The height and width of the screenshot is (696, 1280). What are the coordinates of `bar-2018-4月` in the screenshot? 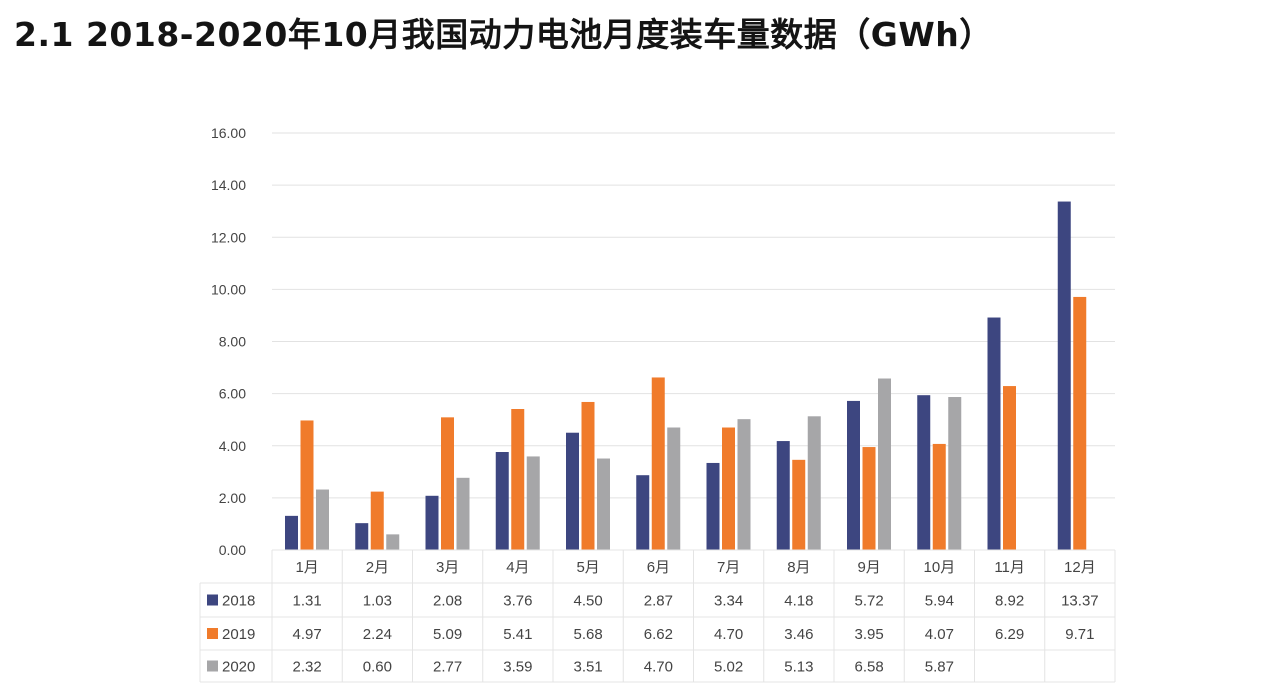 It's located at (502, 501).